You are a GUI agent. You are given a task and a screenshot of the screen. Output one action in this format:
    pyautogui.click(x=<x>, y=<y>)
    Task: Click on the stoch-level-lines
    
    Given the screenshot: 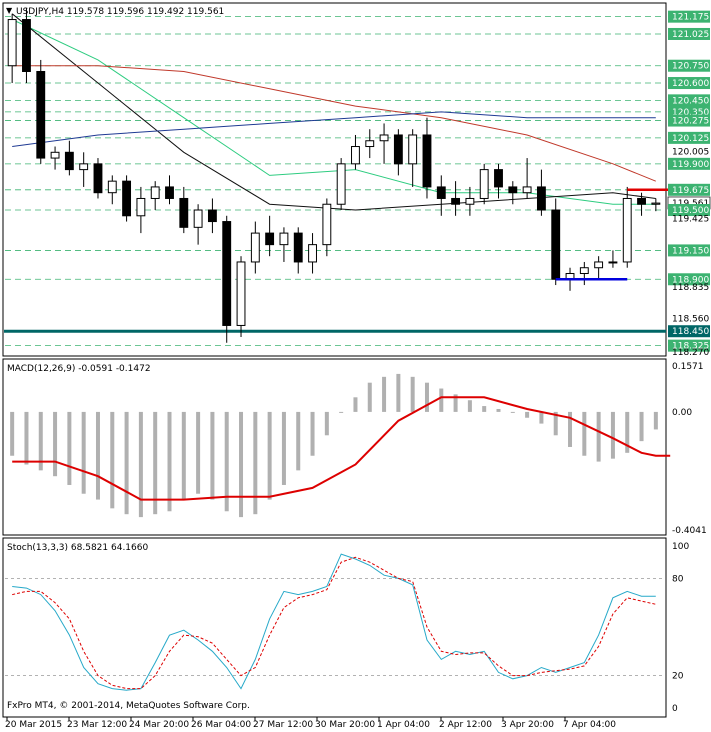 What is the action you would take?
    pyautogui.click(x=335, y=627)
    